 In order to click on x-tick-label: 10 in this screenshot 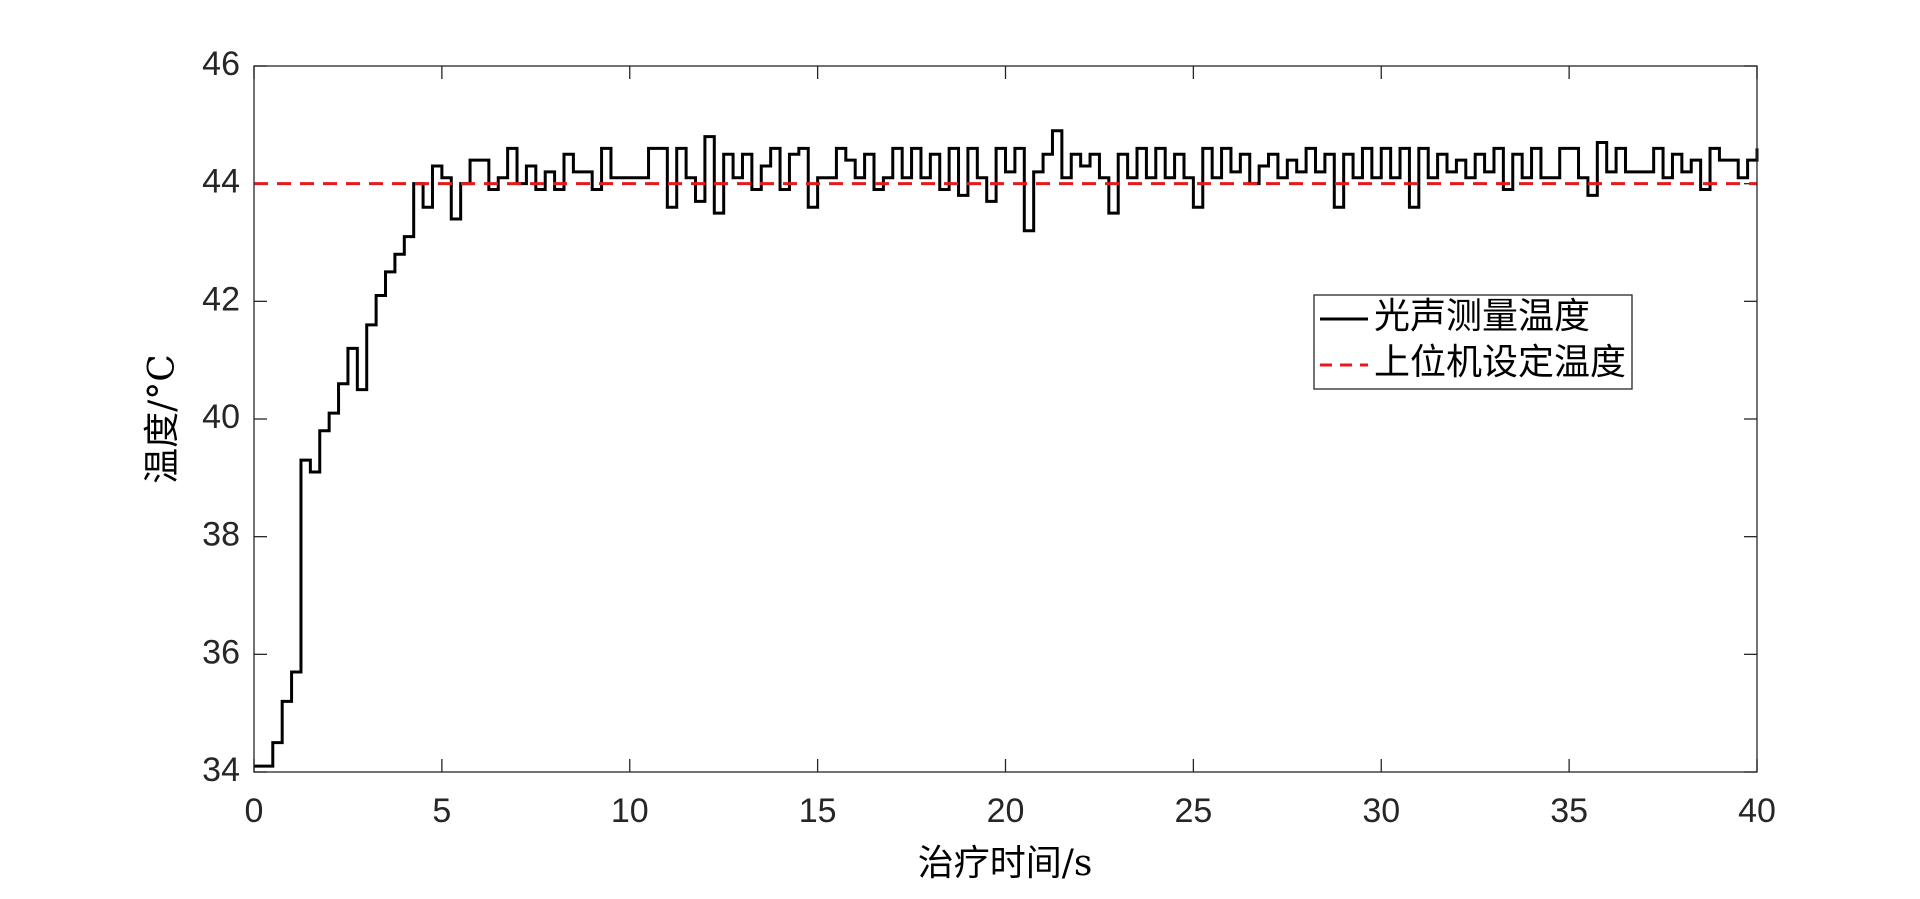, I will do `click(630, 811)`.